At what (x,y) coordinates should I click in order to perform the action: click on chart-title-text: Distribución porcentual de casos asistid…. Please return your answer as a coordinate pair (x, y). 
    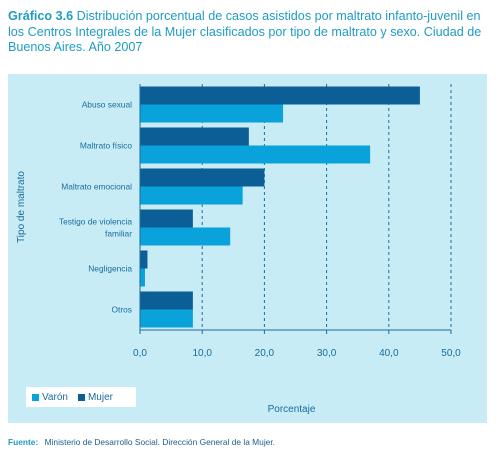
    Looking at the image, I should click on (245, 31).